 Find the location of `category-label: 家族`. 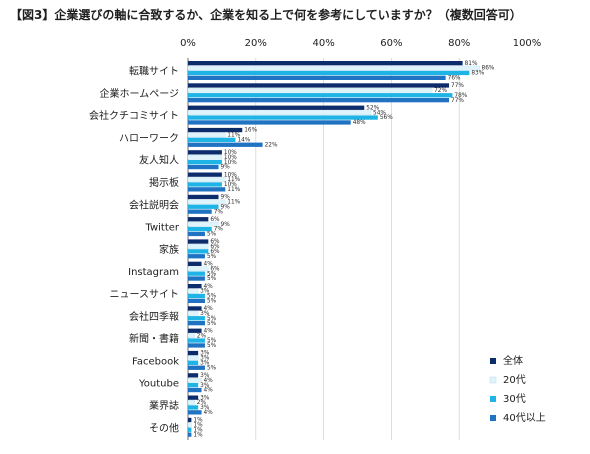

category-label: 家族 is located at coordinates (169, 249).